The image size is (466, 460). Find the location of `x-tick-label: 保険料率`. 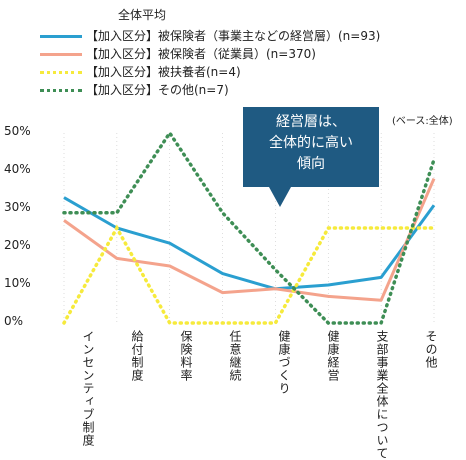

x-tick-label: 保険料率 is located at coordinates (186, 356).